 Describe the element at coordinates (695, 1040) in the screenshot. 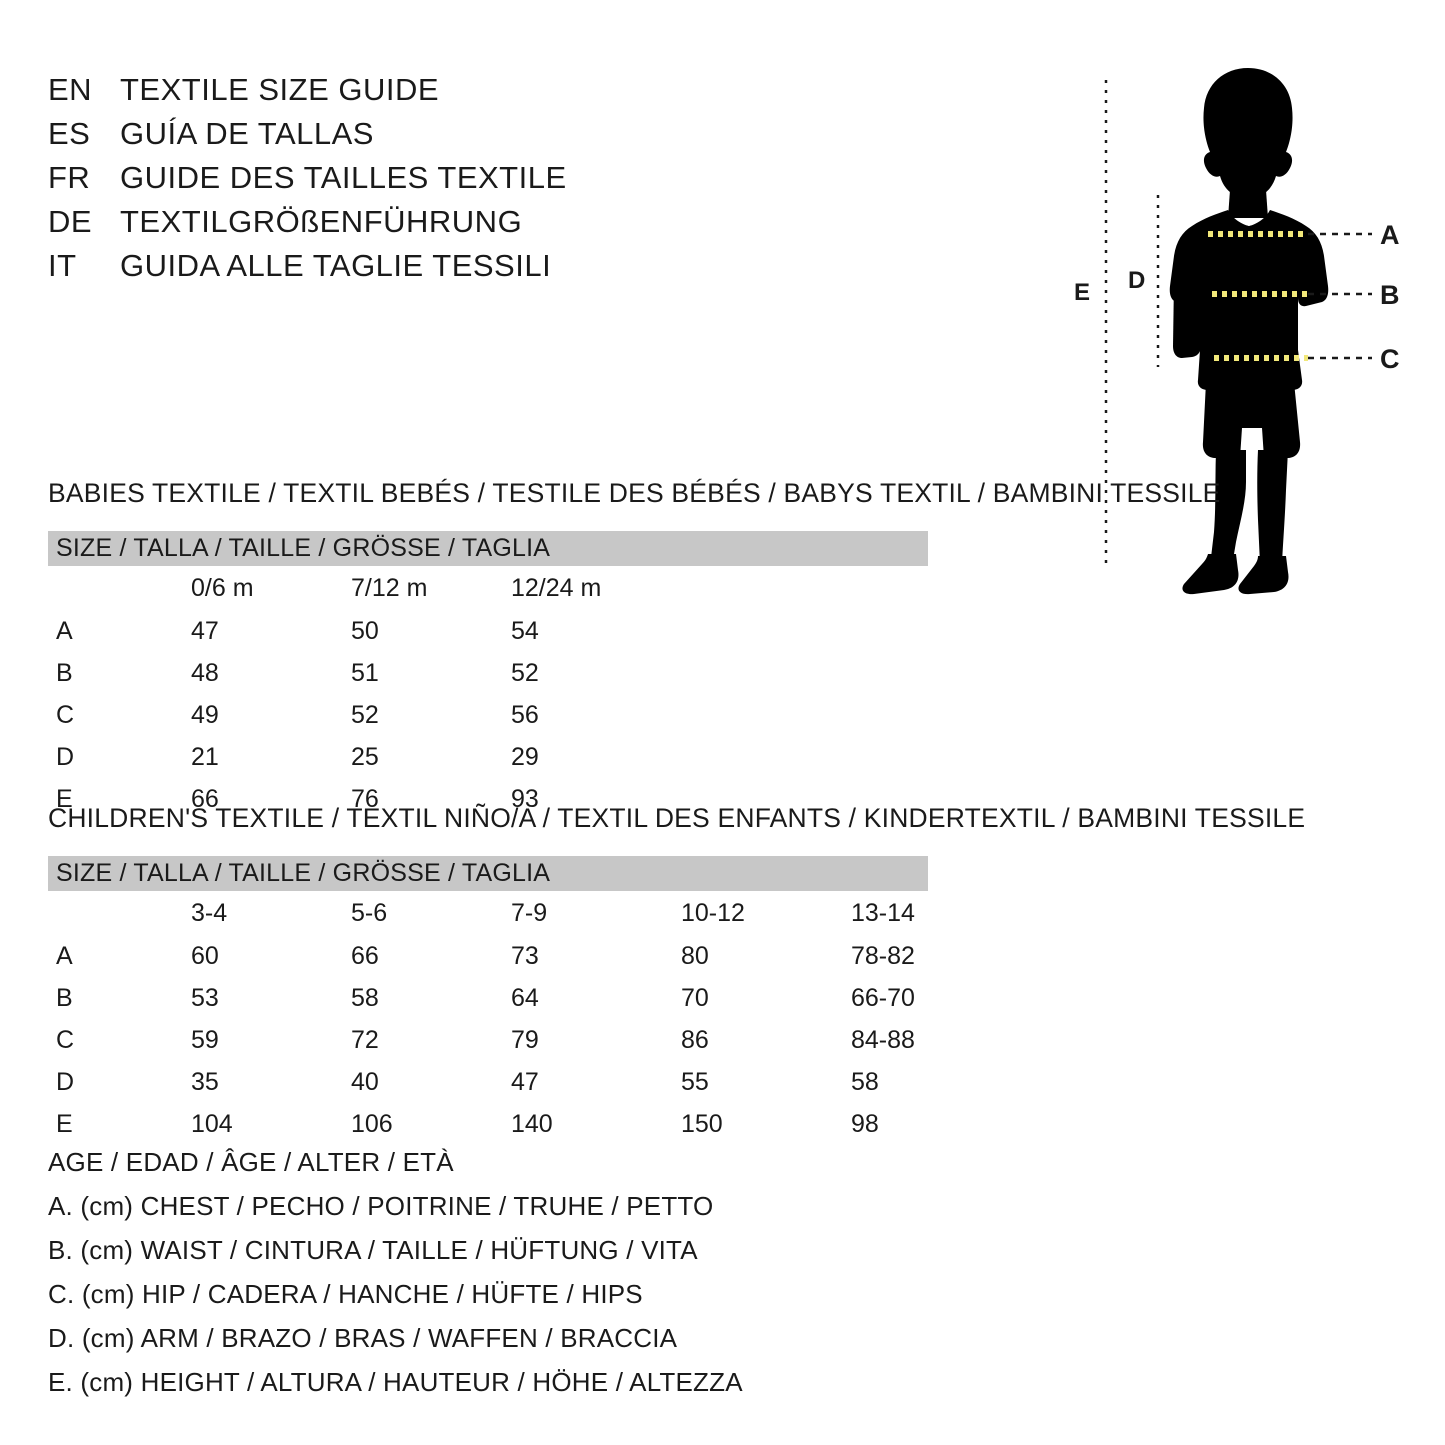

I see `children-cell: 86` at that location.